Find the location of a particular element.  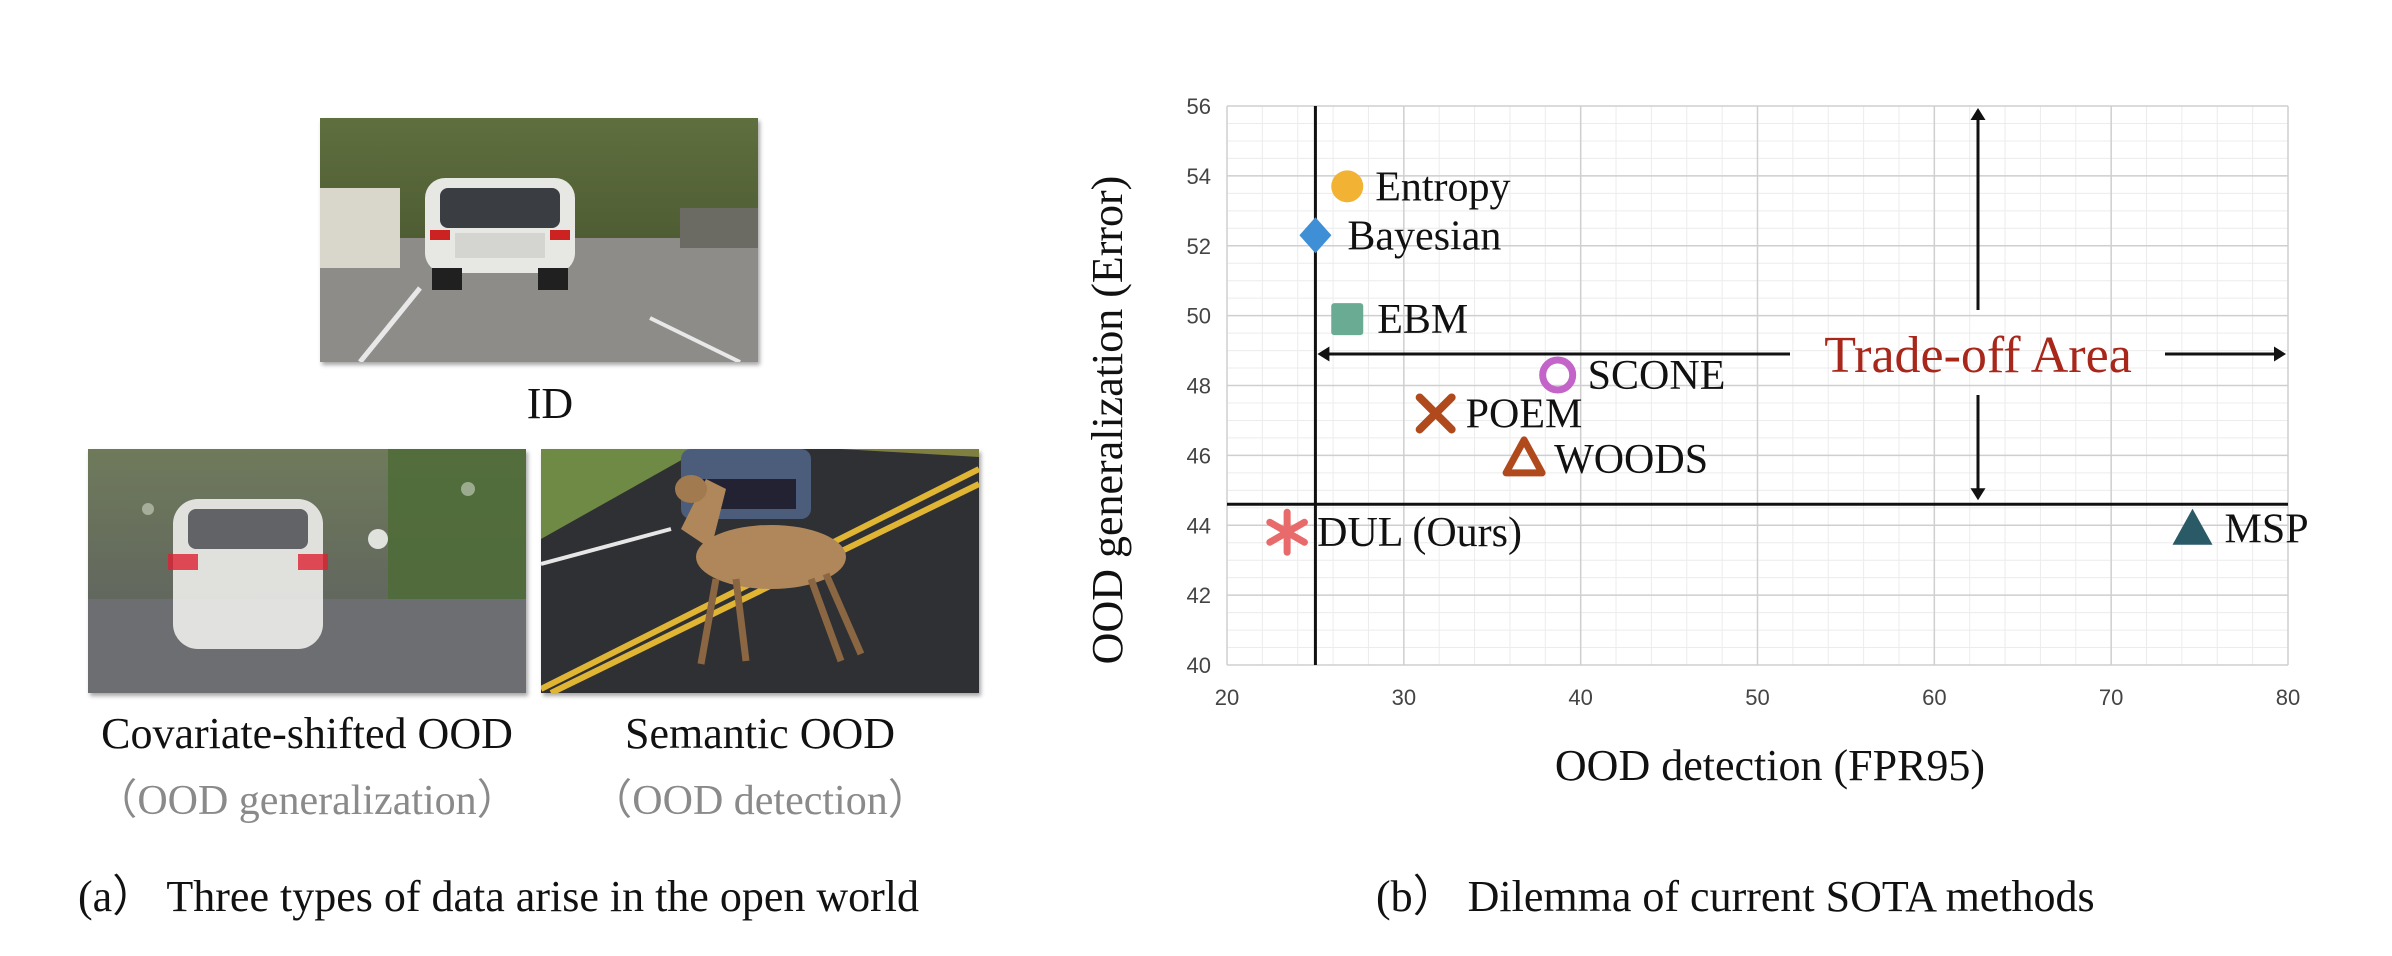

x-tick-label: 20 is located at coordinates (1227, 697).